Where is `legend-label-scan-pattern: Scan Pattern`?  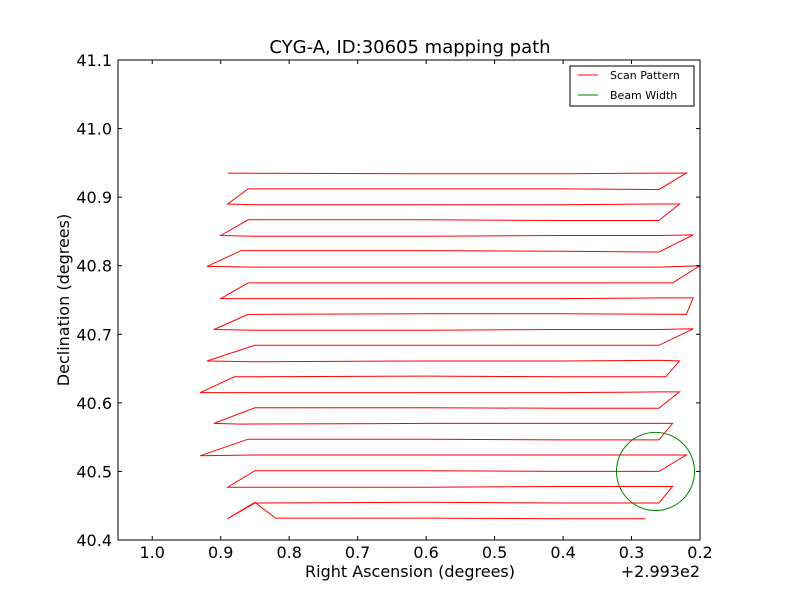
legend-label-scan-pattern: Scan Pattern is located at coordinates (645, 75).